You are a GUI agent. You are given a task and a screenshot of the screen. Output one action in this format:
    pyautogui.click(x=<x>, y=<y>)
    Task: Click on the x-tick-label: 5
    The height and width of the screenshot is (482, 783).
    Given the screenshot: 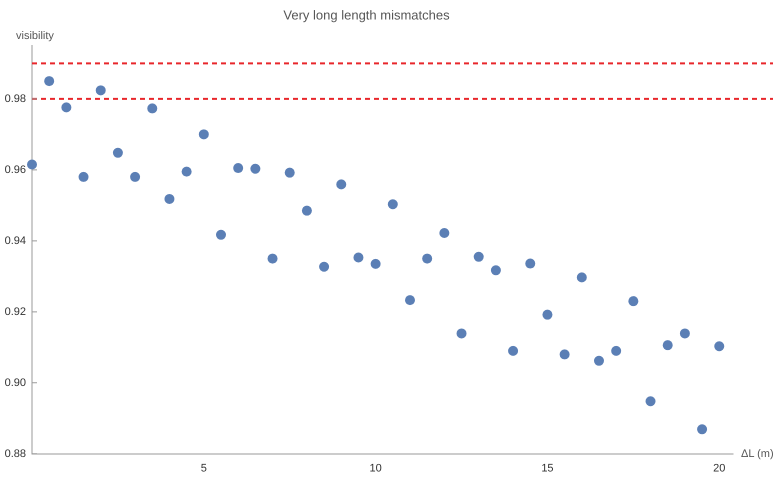 What is the action you would take?
    pyautogui.click(x=203, y=468)
    